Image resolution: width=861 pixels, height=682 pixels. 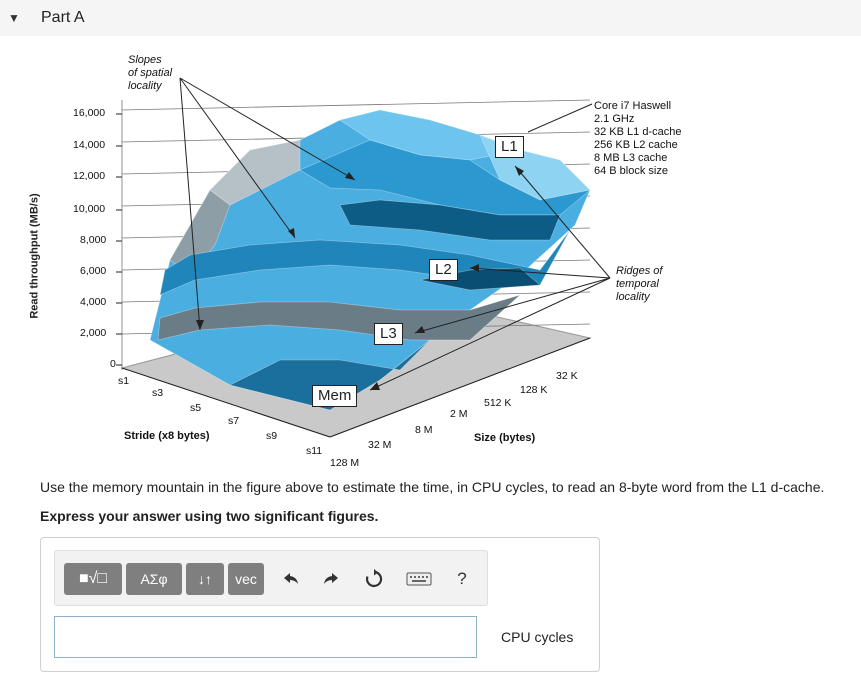 I want to click on y-tick: 16,000, so click(x=89, y=113).